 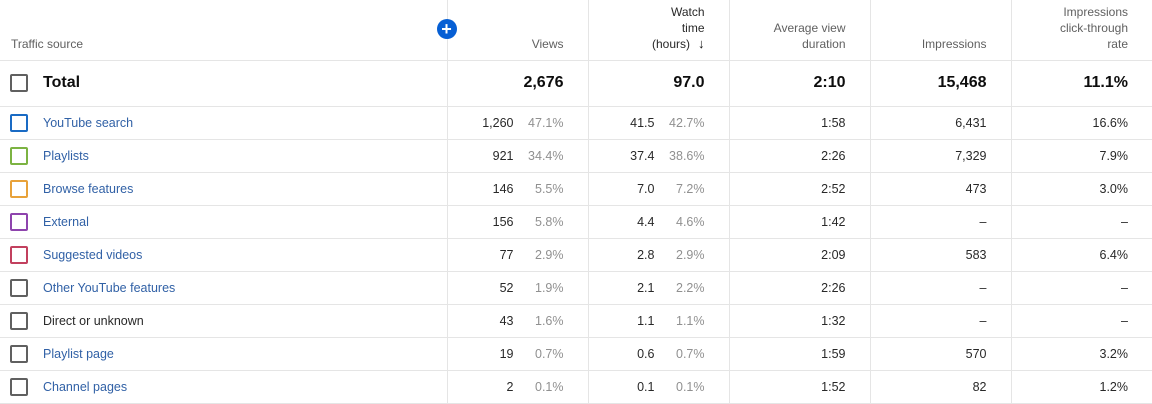 What do you see at coordinates (78, 353) in the screenshot?
I see `traffic-source-name: Playlist page` at bounding box center [78, 353].